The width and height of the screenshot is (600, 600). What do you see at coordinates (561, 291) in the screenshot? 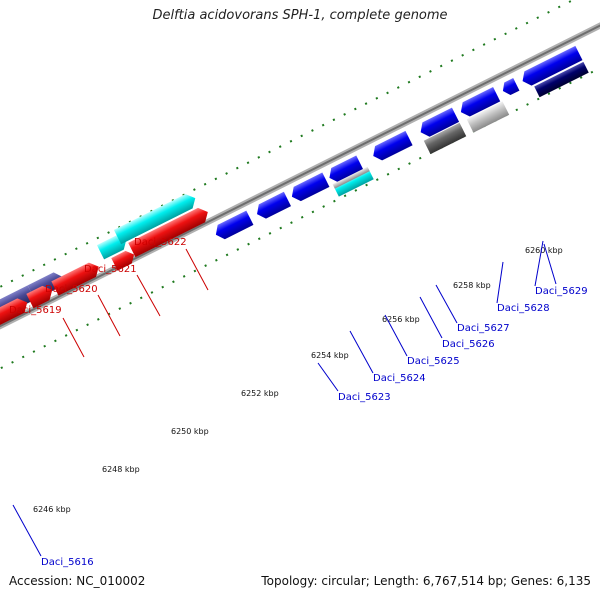
I see `gene-label: Daci_5629` at bounding box center [561, 291].